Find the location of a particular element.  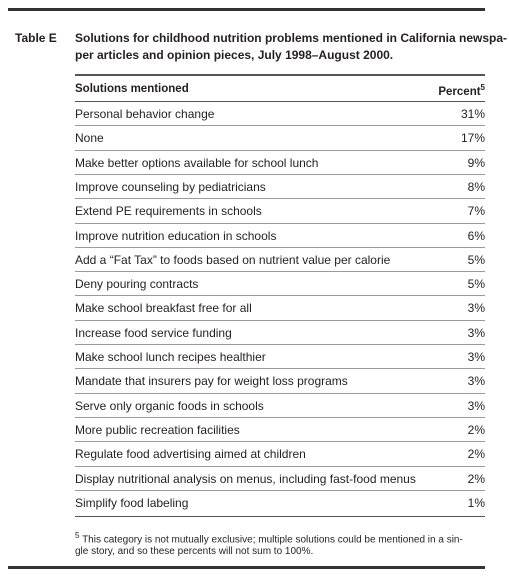

percent-cell: 8% is located at coordinates (476, 186).